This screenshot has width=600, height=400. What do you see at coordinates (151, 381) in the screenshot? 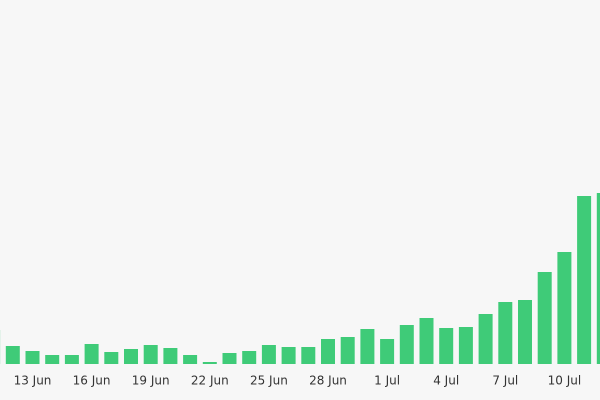
I see `x-tick-label: 19 Jun` at bounding box center [151, 381].